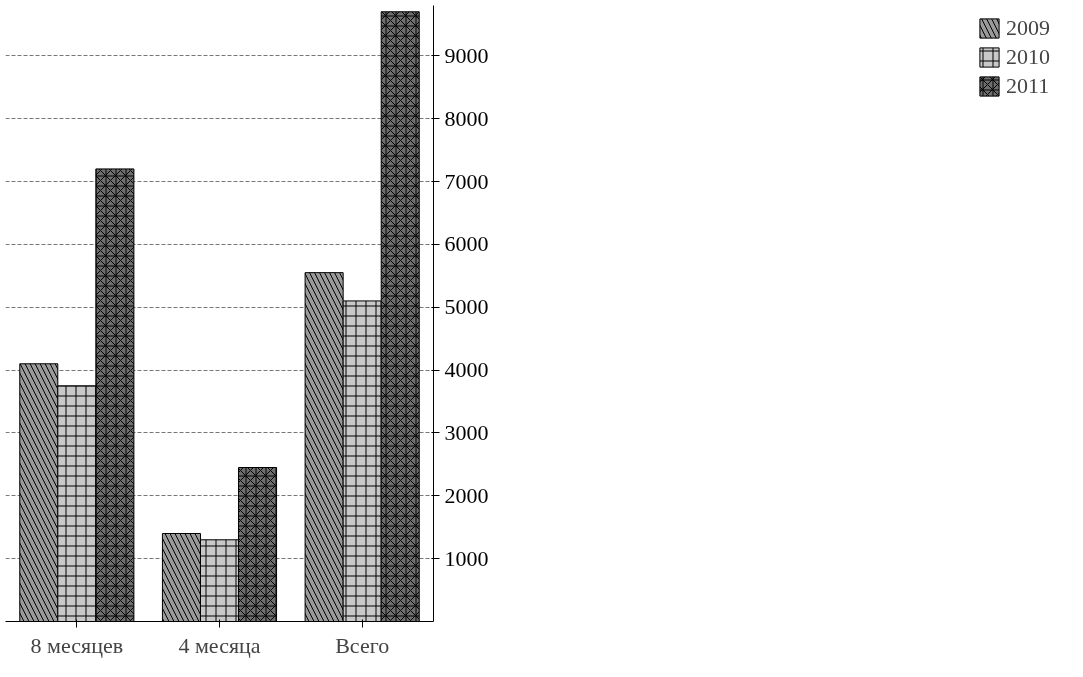 The height and width of the screenshot is (677, 1083). What do you see at coordinates (466, 55) in the screenshot?
I see `y-tick-label: 9000` at bounding box center [466, 55].